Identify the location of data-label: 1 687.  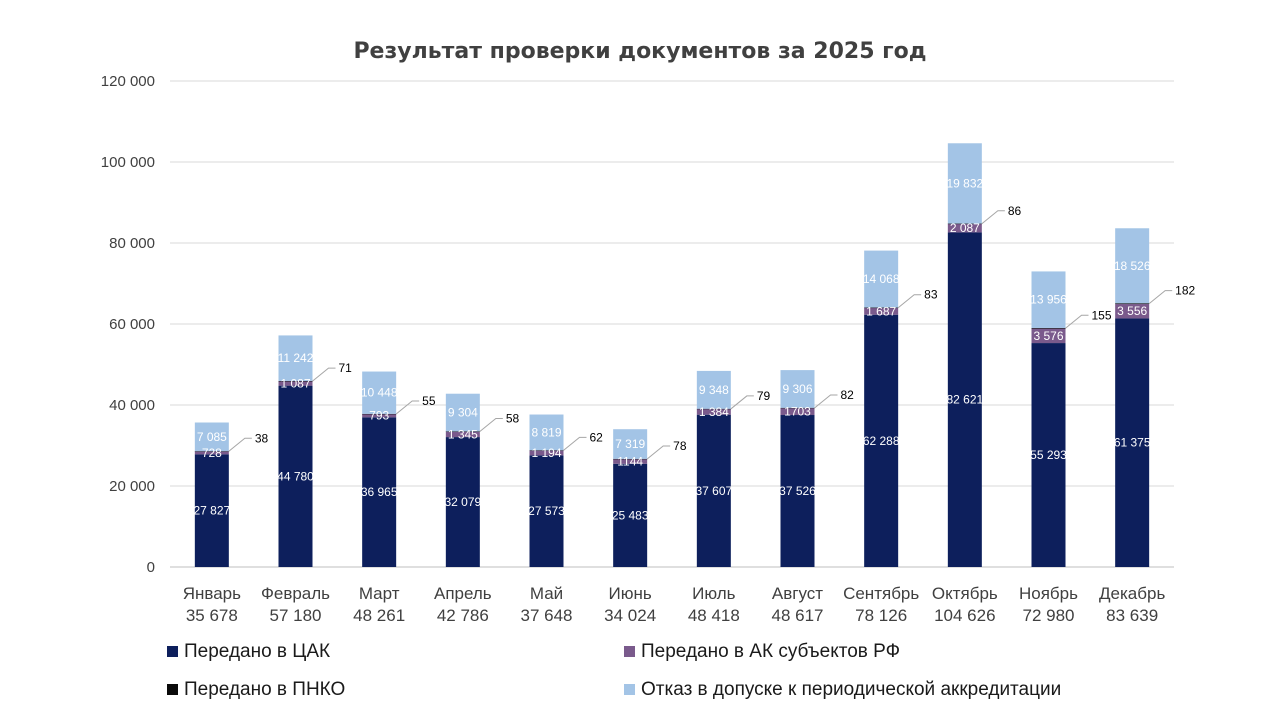
(881, 311).